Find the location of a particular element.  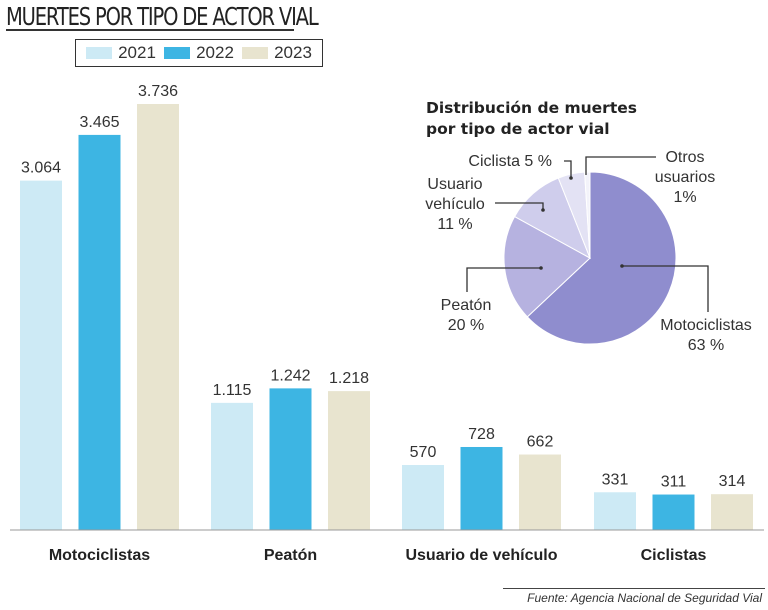

pie-label: Otros is located at coordinates (684, 157).